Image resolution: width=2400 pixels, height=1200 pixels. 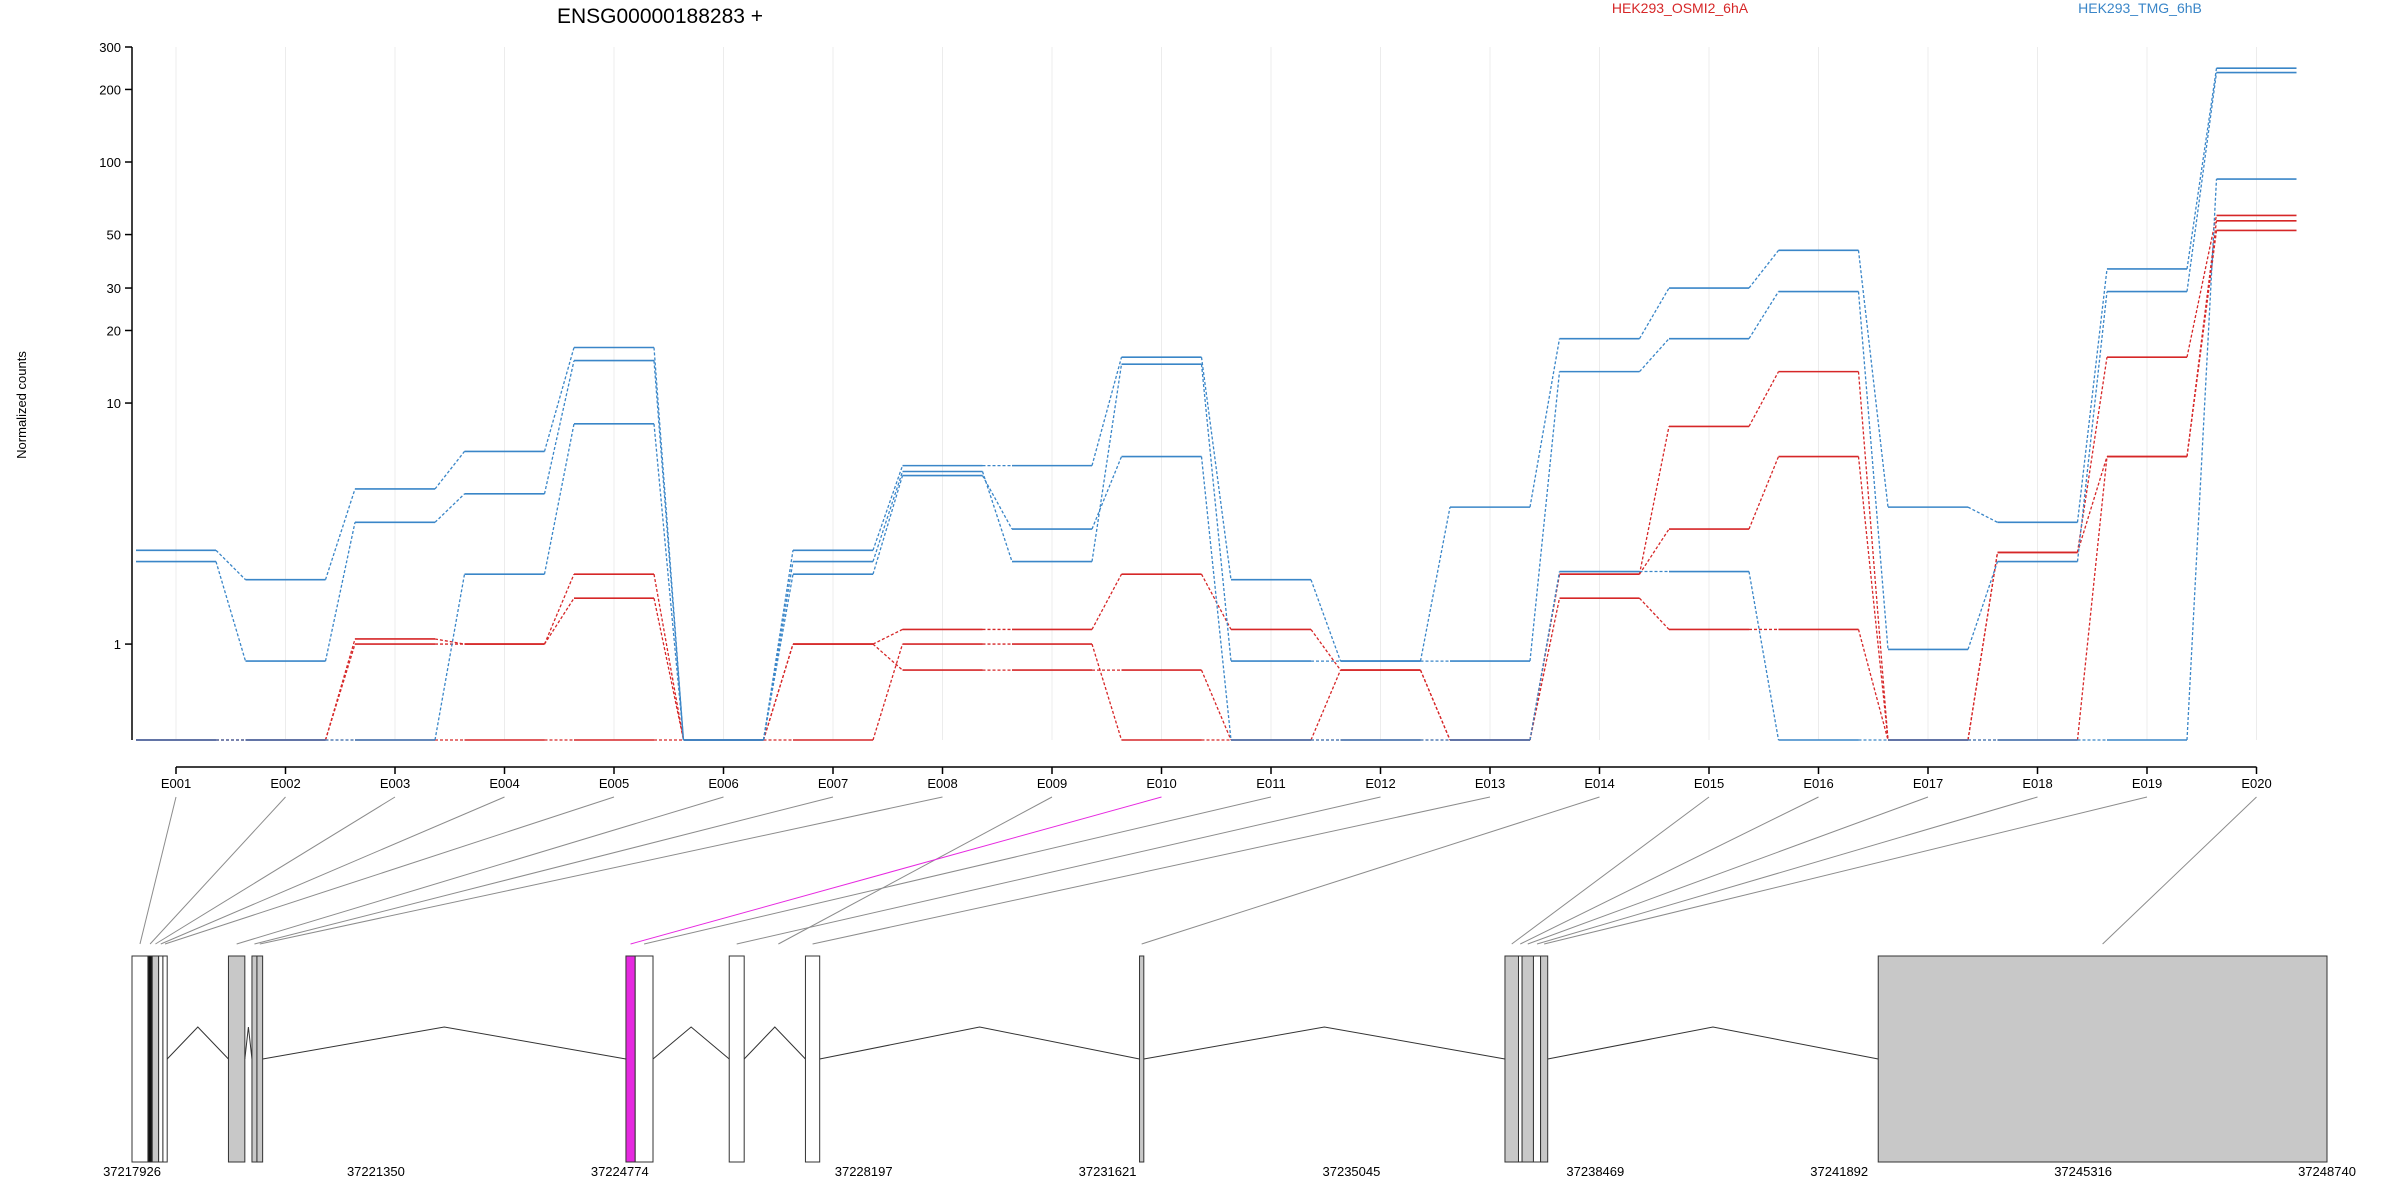 I want to click on exon-e006, so click(x=236, y=1059).